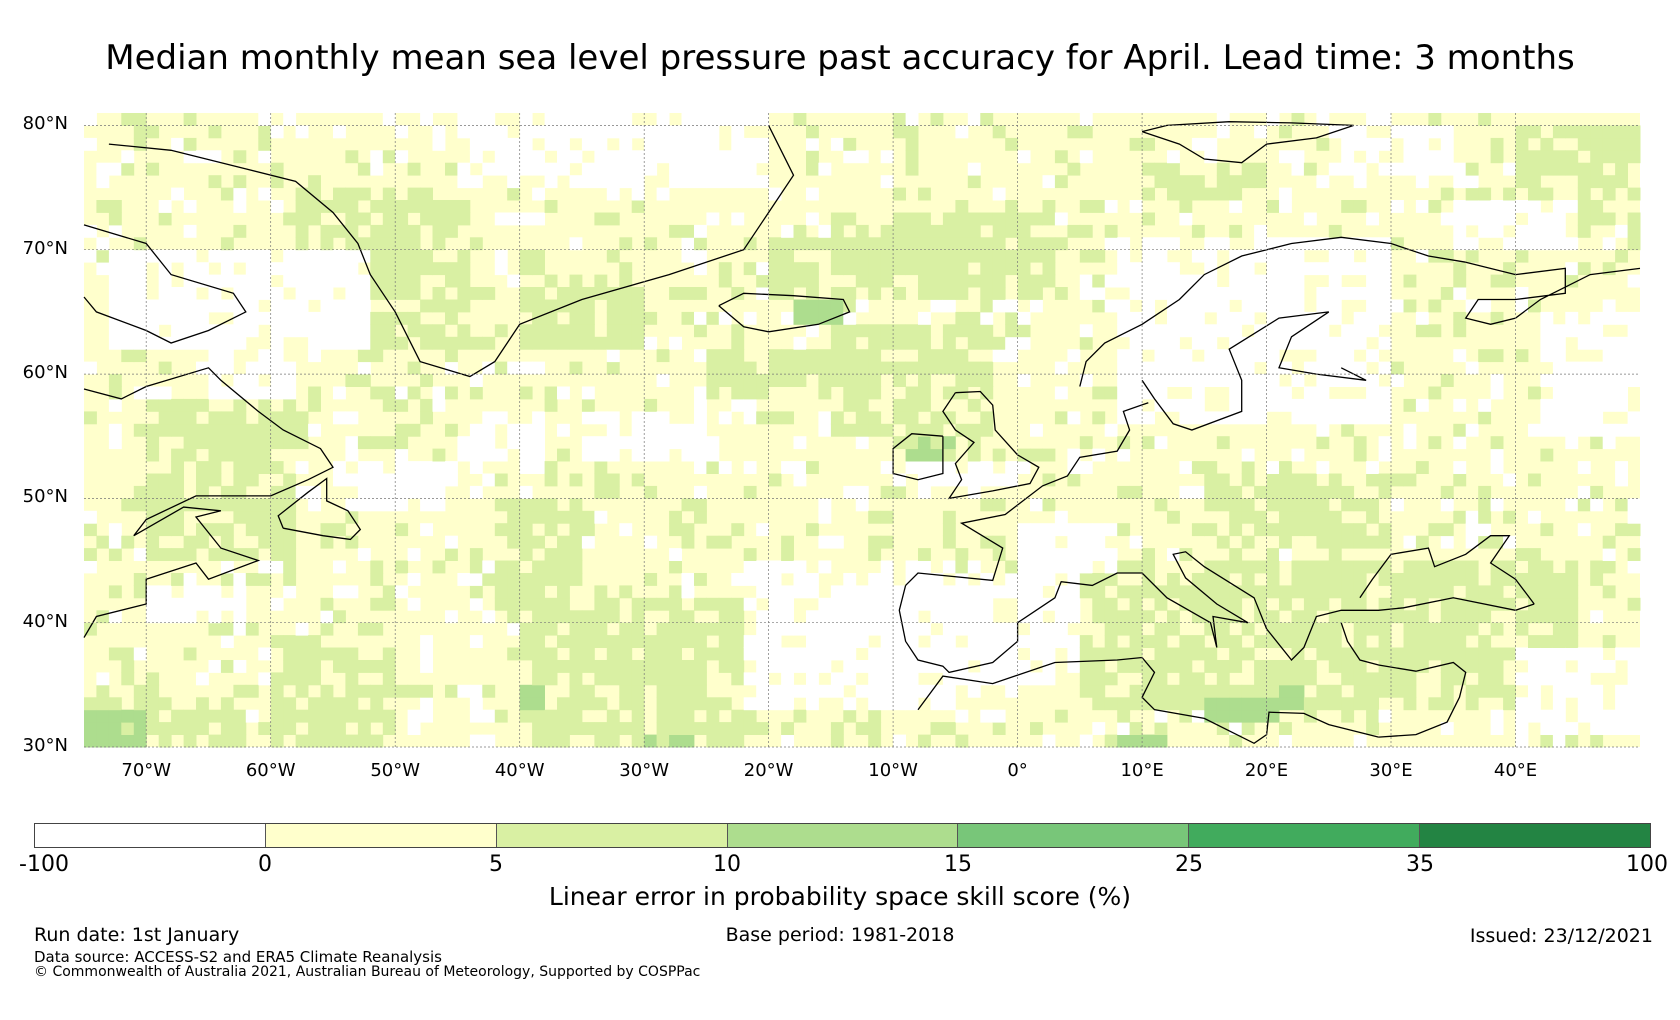 This screenshot has height=1020, width=1680. Describe the element at coordinates (1403, 680) in the screenshot. I see `turkey-coast` at that location.